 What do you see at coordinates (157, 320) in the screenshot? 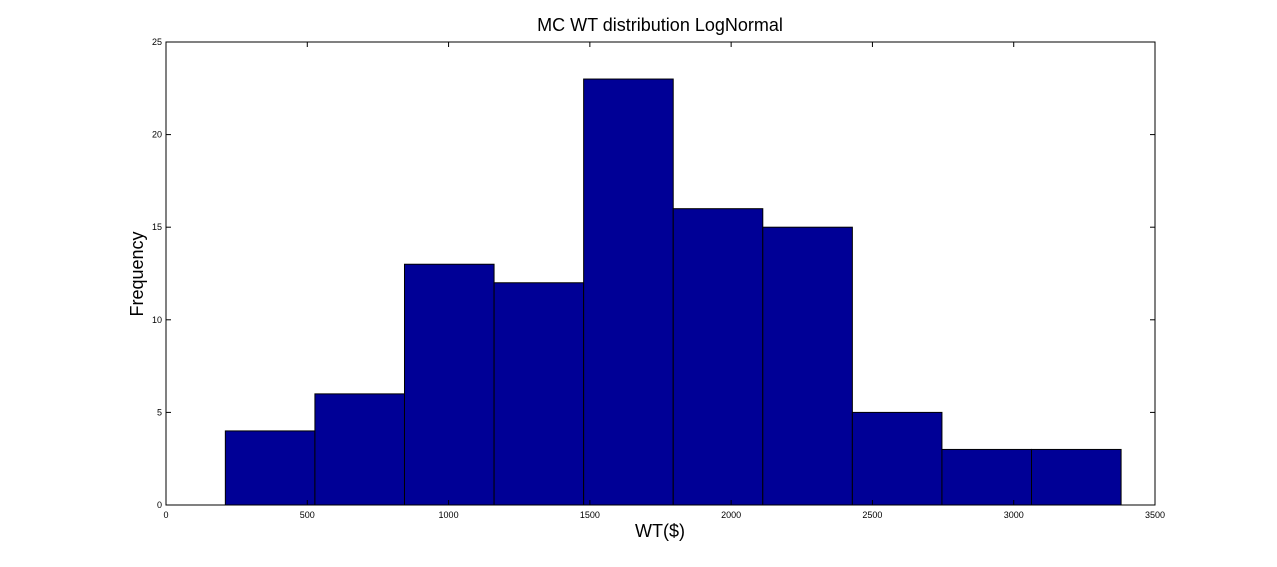
I see `y-tick-label: 10` at bounding box center [157, 320].